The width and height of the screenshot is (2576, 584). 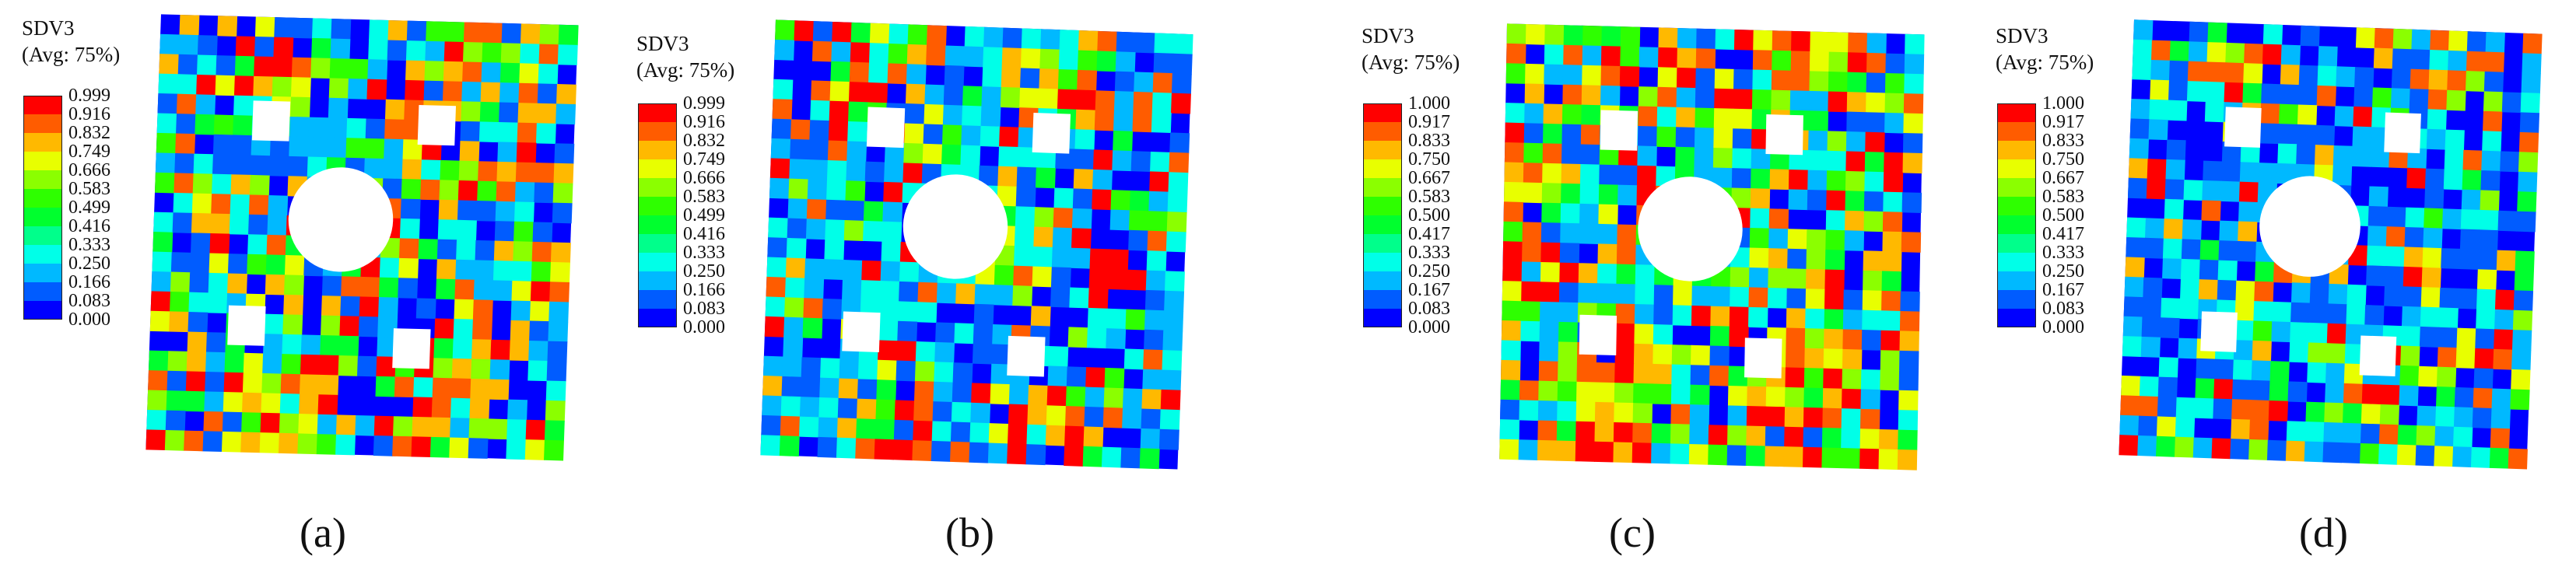 I want to click on legend-tick: 0.083, so click(x=2063, y=309).